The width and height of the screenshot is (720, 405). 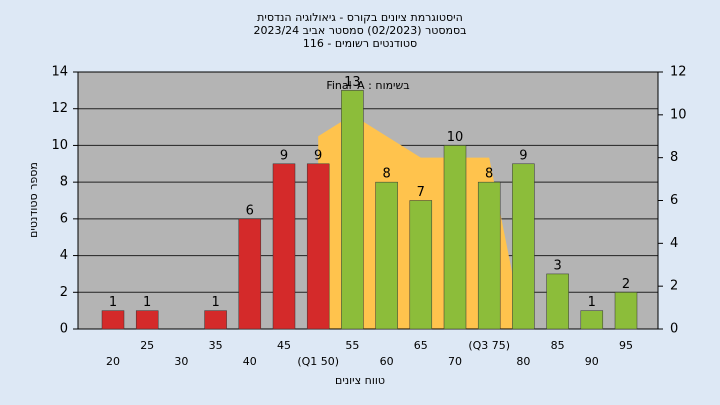 I want to click on title-line: סטודנטים רשומים - 116, so click(x=360, y=43).